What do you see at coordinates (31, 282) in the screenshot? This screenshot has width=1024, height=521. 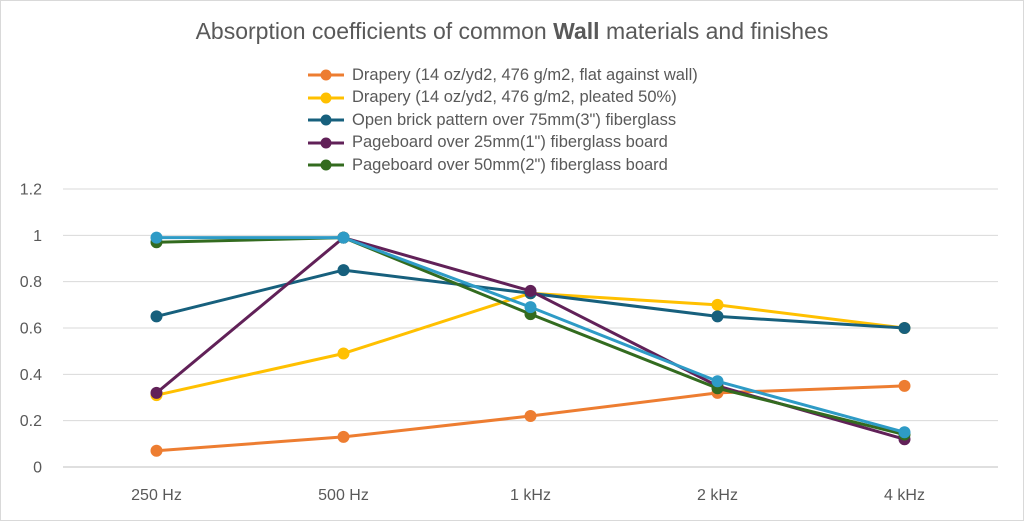 I see `y-tick-label: 0.8` at bounding box center [31, 282].